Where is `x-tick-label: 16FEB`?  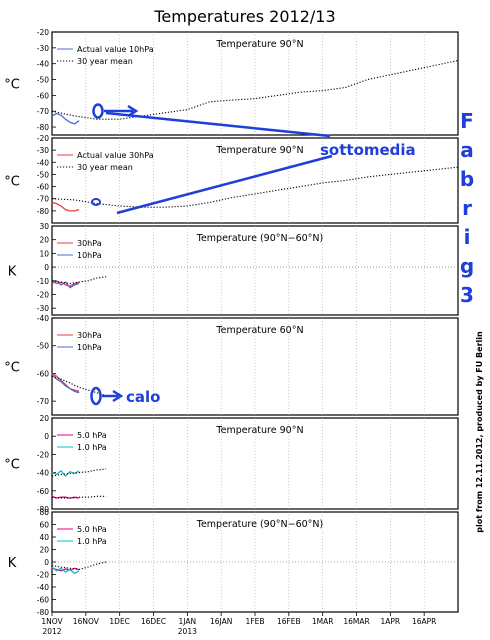
x-tick-label: 16FEB is located at coordinates (289, 621).